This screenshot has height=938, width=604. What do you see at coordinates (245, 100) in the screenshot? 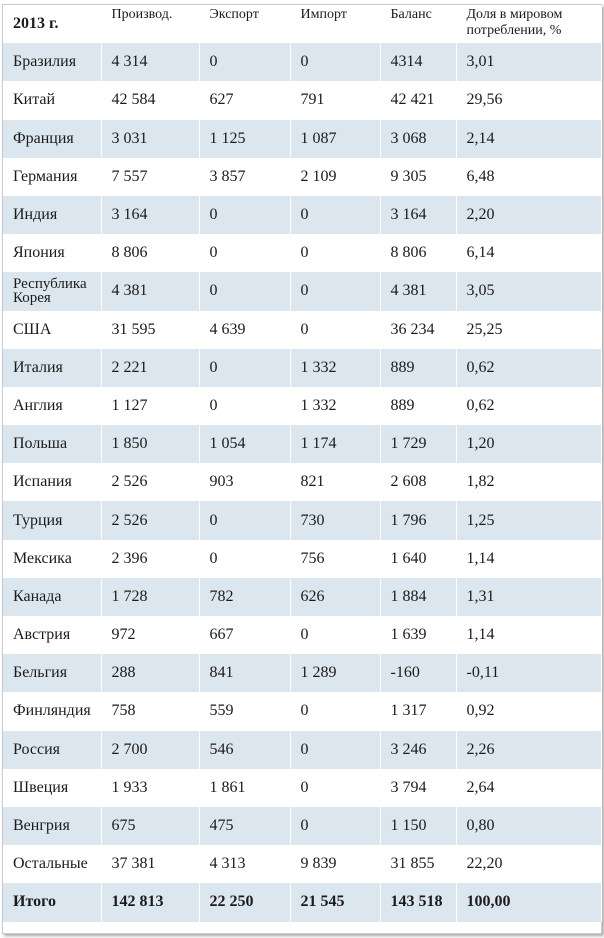
I see `cell-export: 627` at bounding box center [245, 100].